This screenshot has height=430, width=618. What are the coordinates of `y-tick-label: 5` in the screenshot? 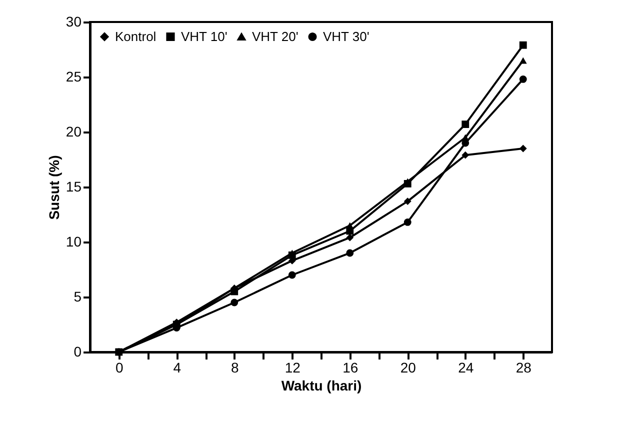 It's located at (78, 296).